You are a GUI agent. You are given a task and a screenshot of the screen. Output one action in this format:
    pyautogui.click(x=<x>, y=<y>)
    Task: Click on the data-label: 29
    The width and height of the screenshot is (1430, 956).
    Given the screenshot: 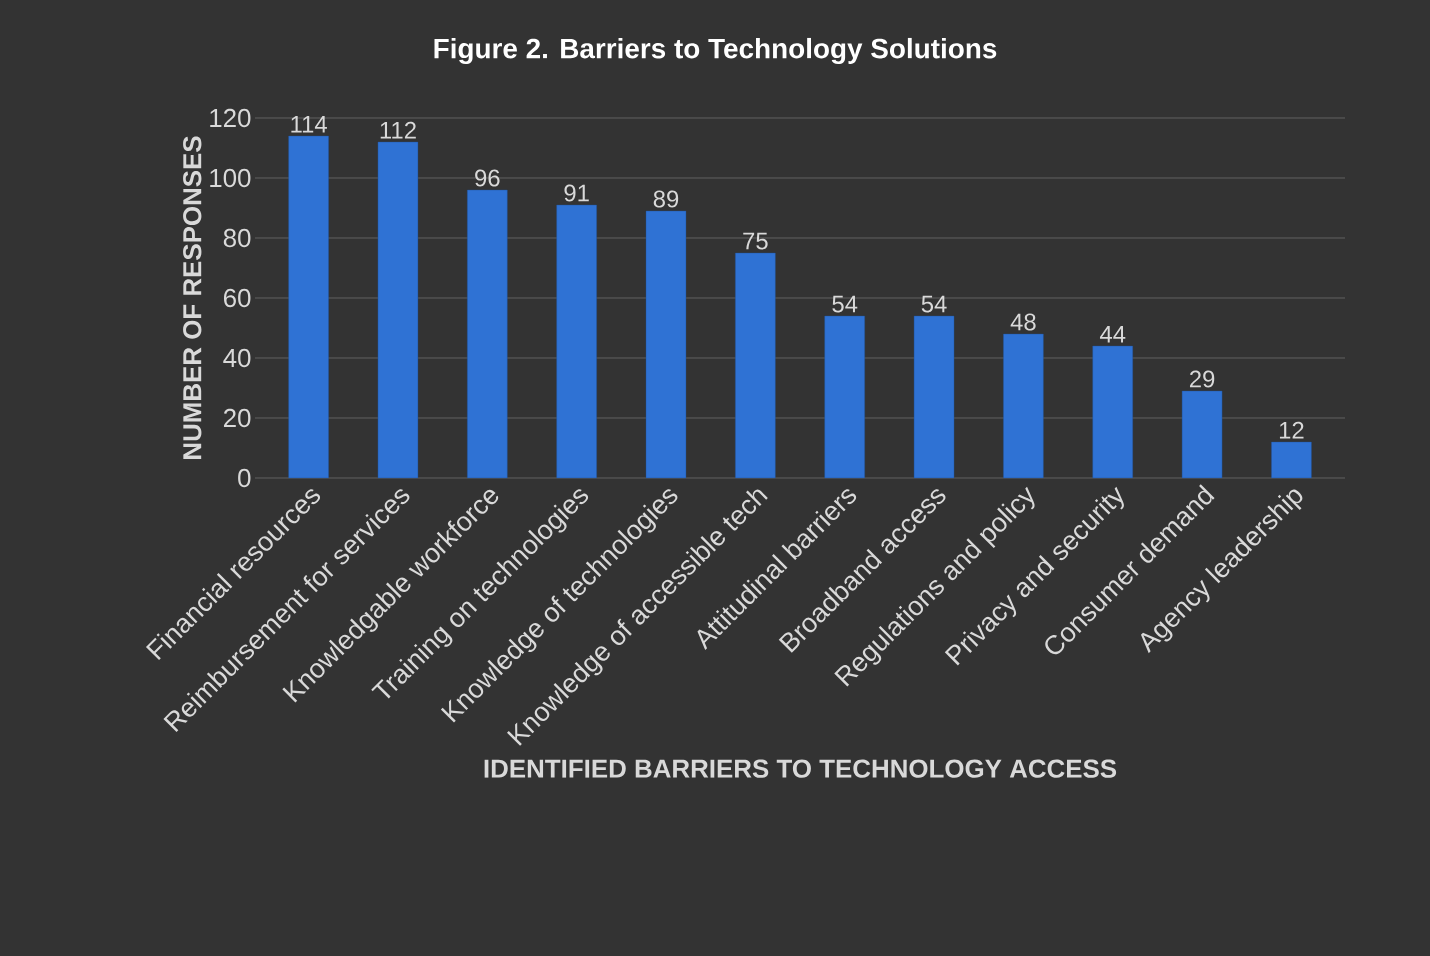 What is the action you would take?
    pyautogui.click(x=1202, y=379)
    